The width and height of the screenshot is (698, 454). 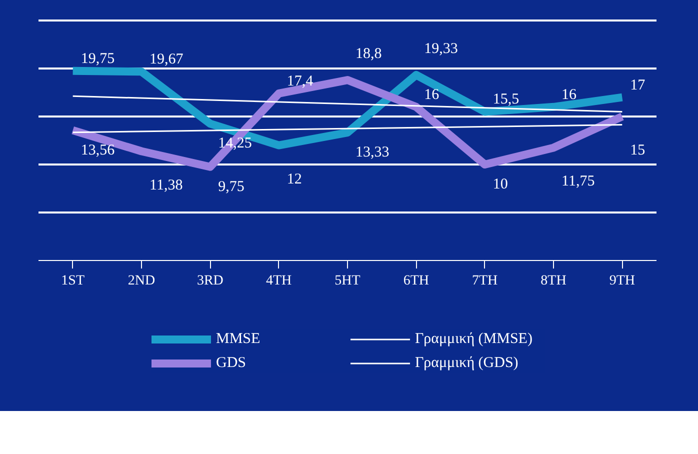 I want to click on x-tick-label: 7TH, so click(x=485, y=281).